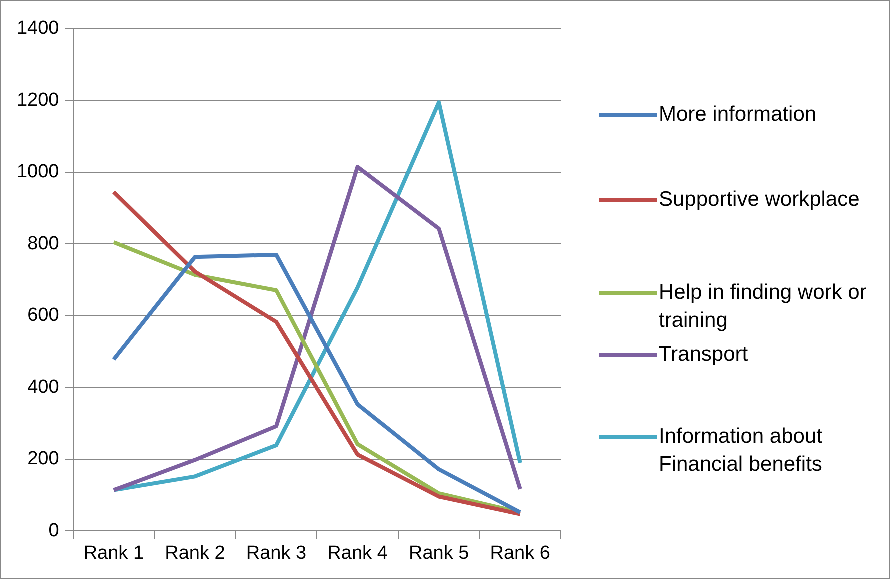 The height and width of the screenshot is (579, 890). I want to click on x-tick-label: Rank 1, so click(114, 553).